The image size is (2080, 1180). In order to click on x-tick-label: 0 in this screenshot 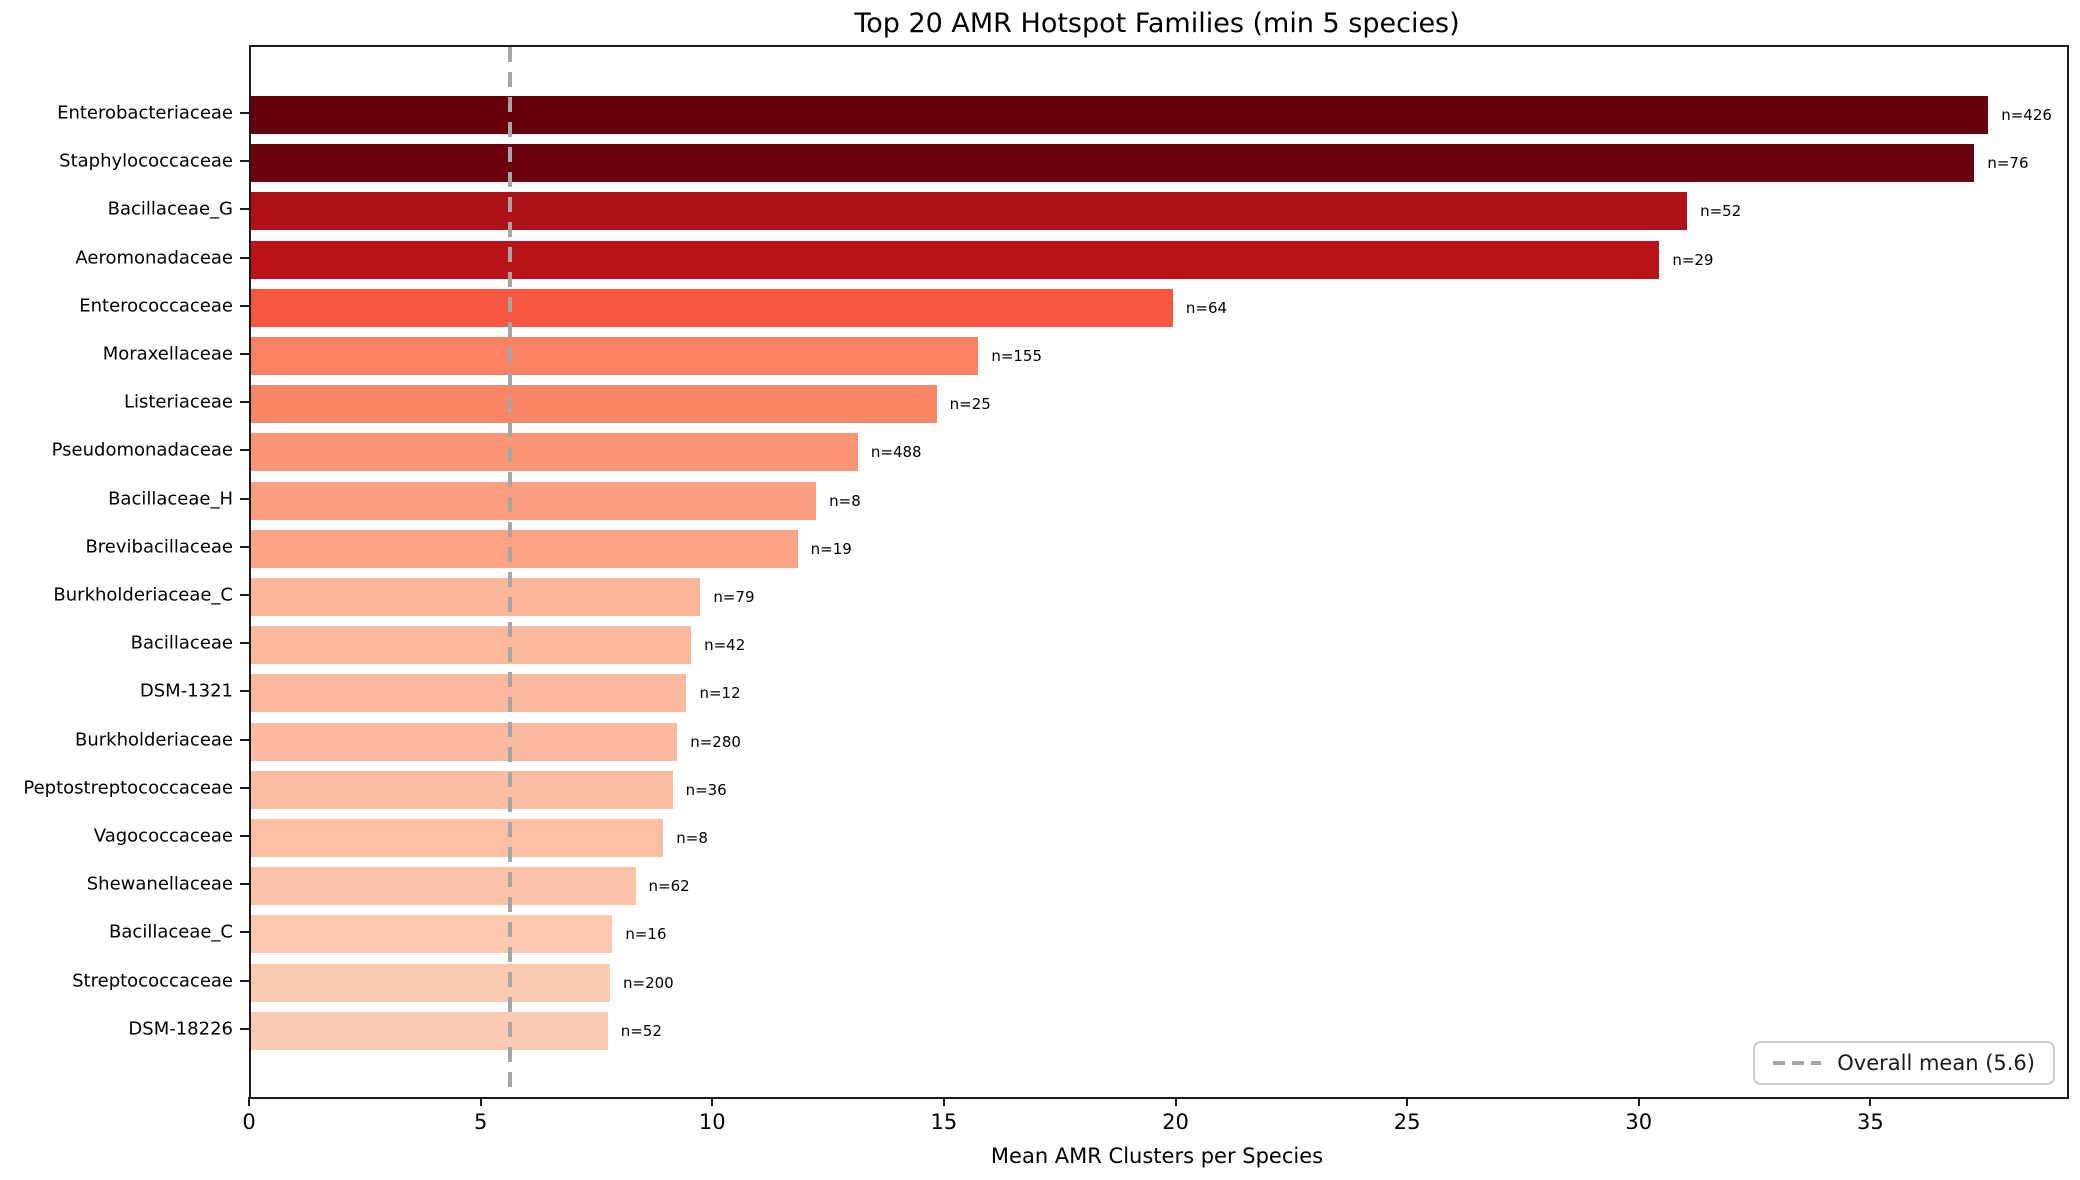, I will do `click(249, 1122)`.